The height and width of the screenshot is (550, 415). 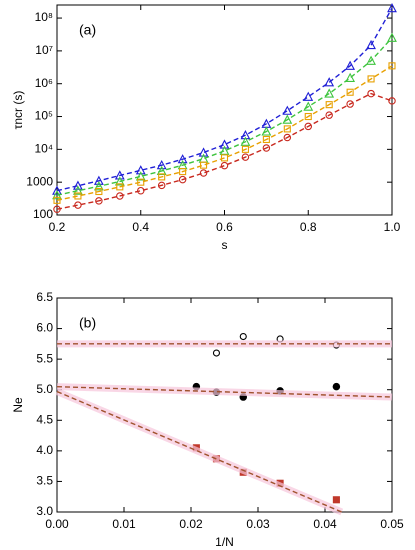 What do you see at coordinates (57, 227) in the screenshot?
I see `x-tick-label: 0.2` at bounding box center [57, 227].